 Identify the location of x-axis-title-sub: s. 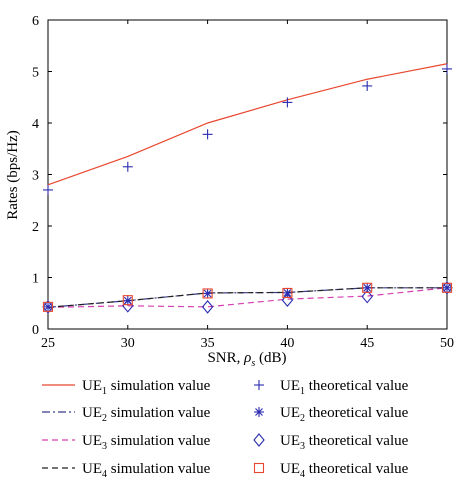
(253, 363).